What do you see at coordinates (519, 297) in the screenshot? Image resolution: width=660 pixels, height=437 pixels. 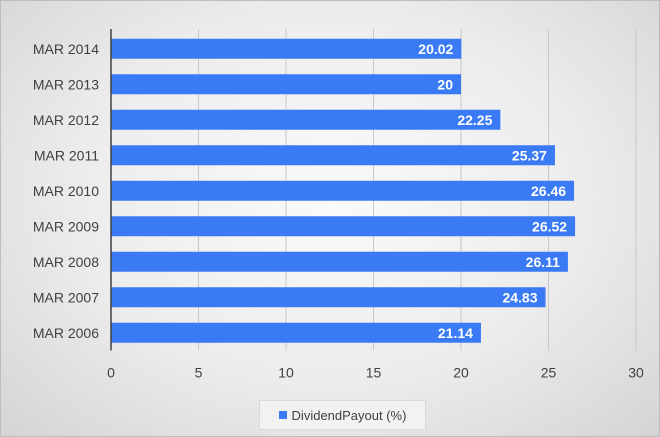 I see `data-label: 24.83` at bounding box center [519, 297].